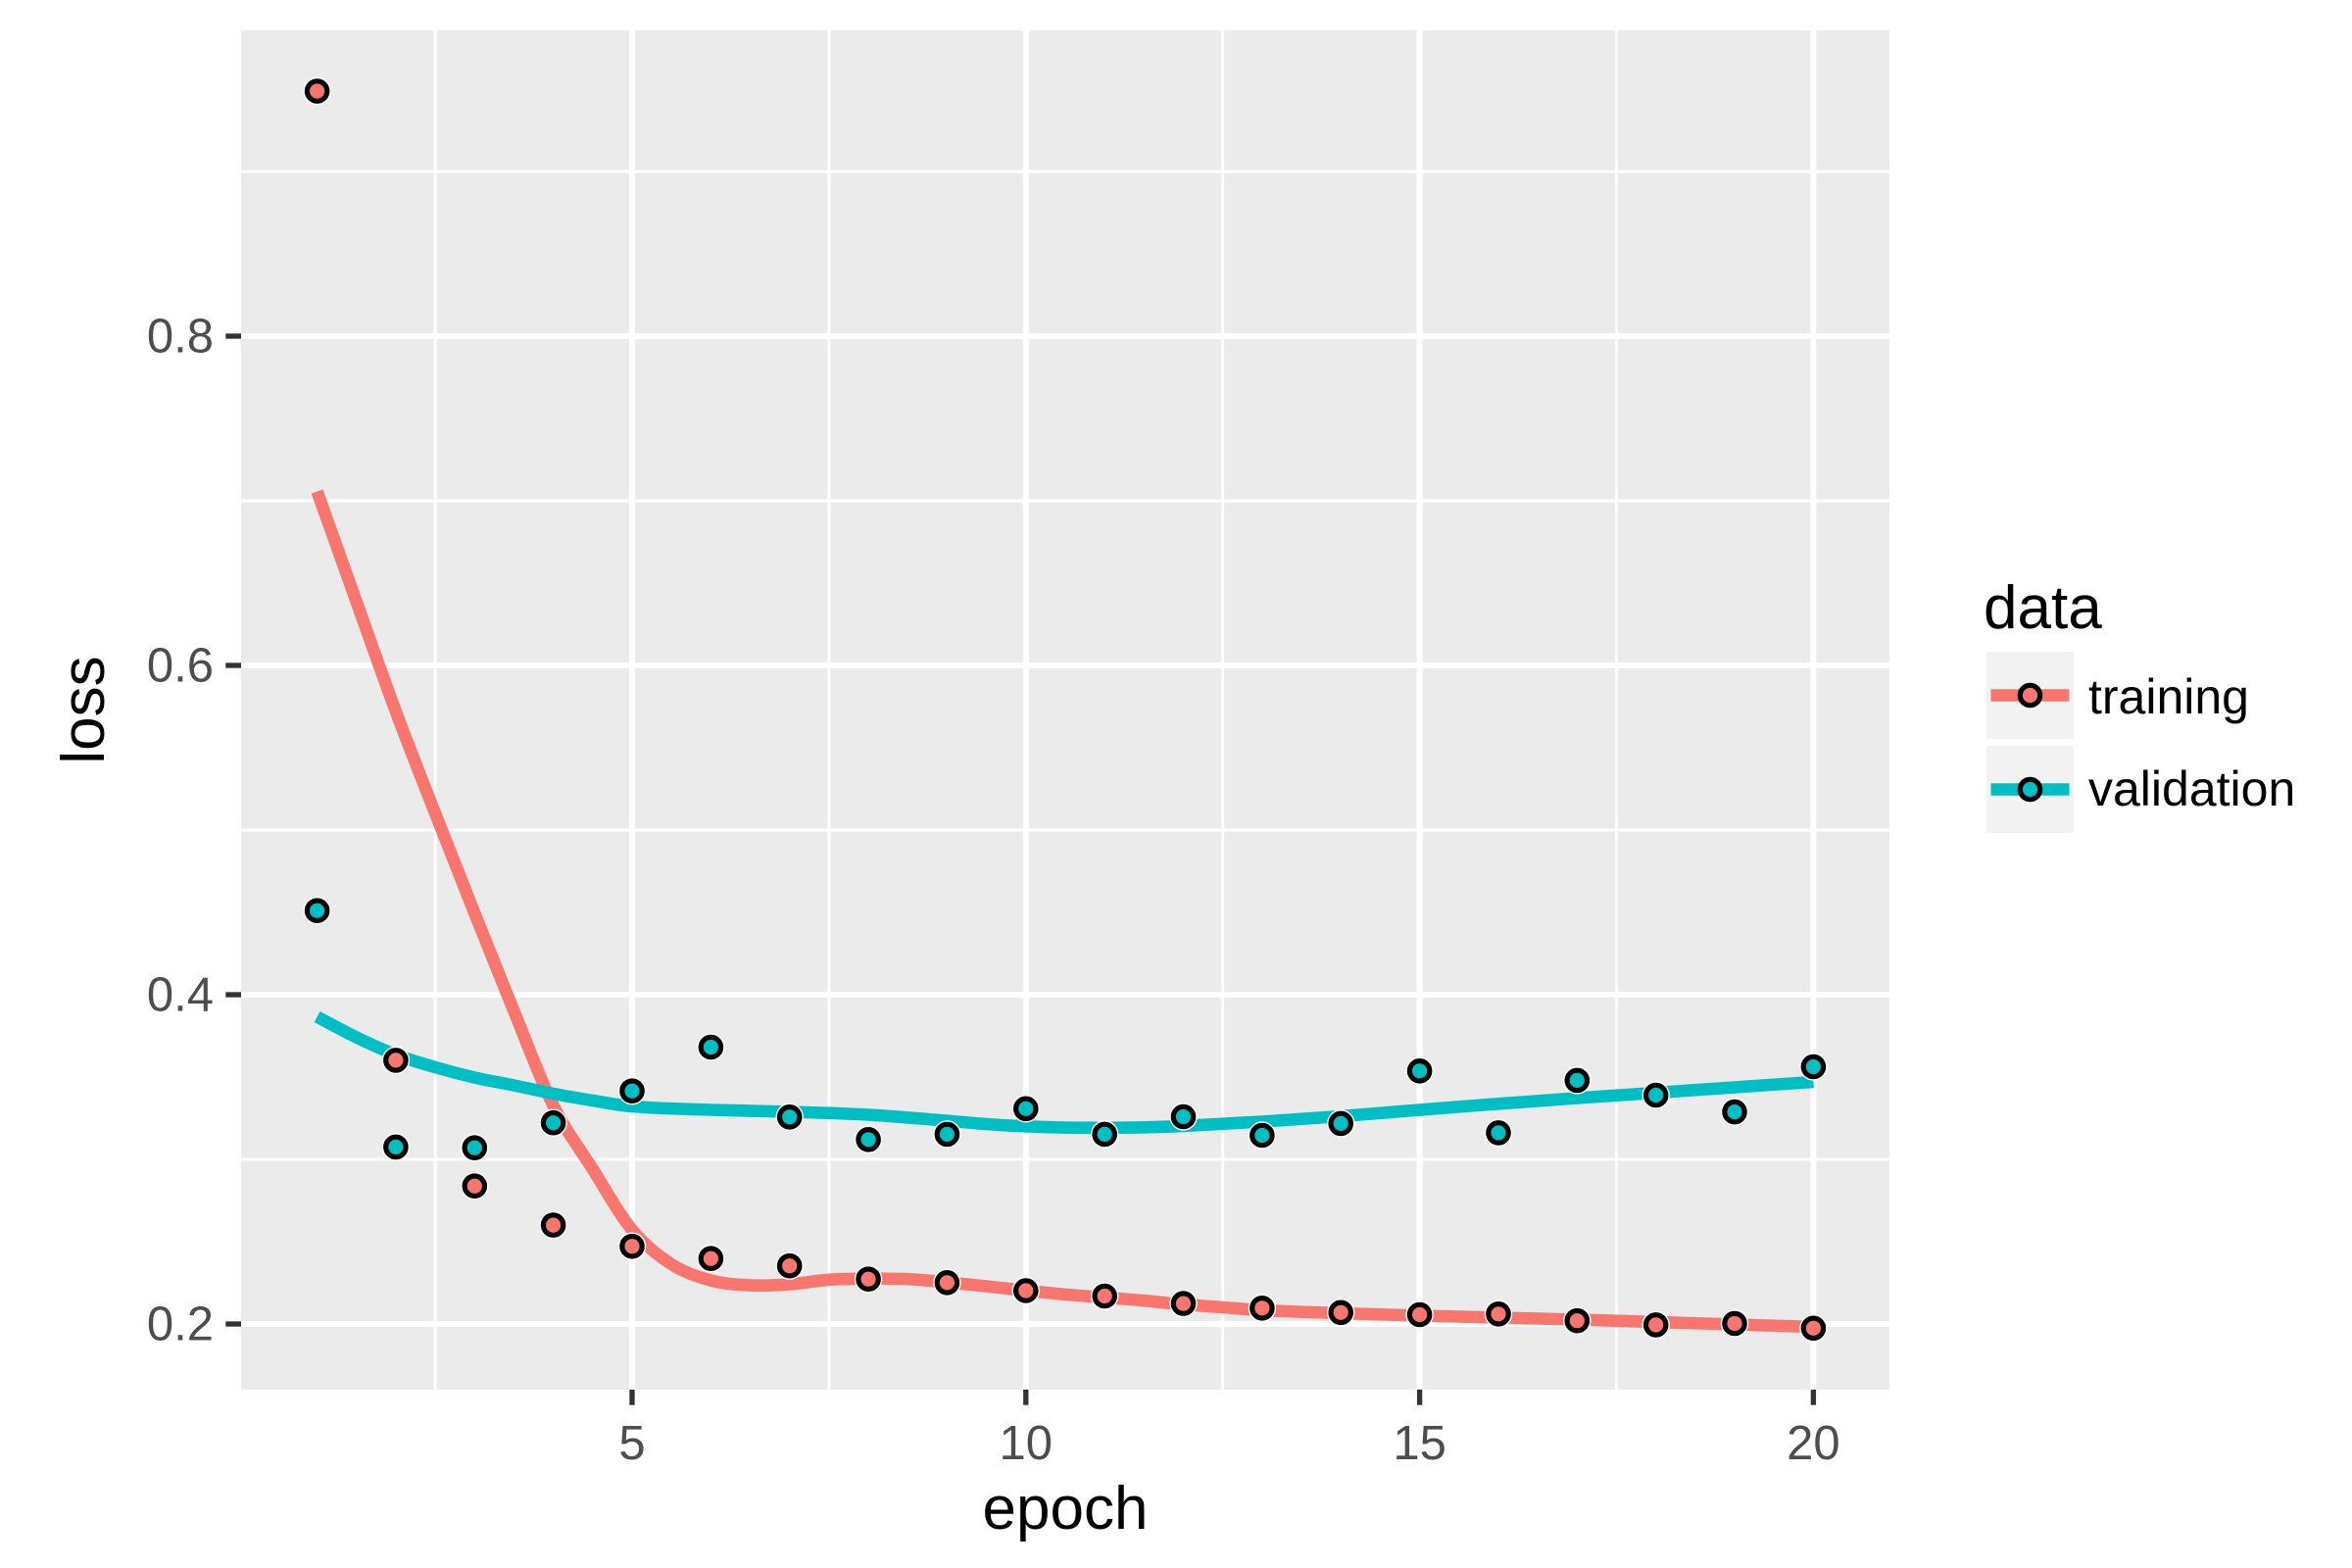 The image size is (2352, 1568). What do you see at coordinates (1066, 1509) in the screenshot?
I see `svg-text: epoch` at bounding box center [1066, 1509].